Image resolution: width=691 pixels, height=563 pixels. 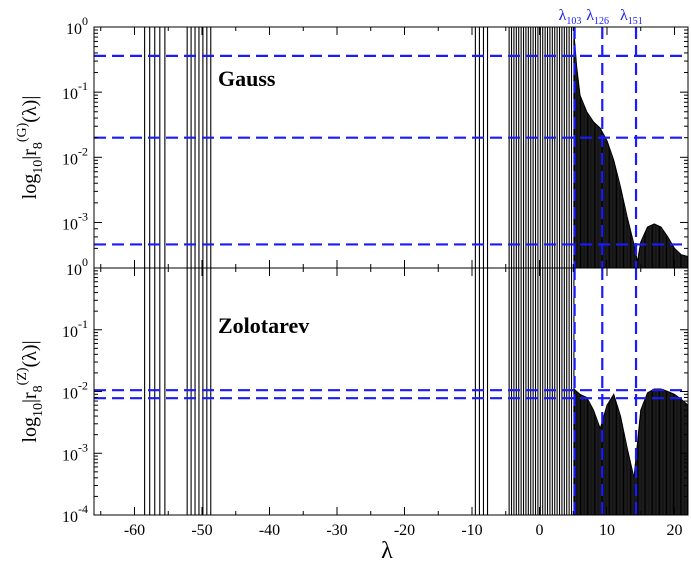 I want to click on y-tick-label: 10⁻⁴, so click(x=75, y=514).